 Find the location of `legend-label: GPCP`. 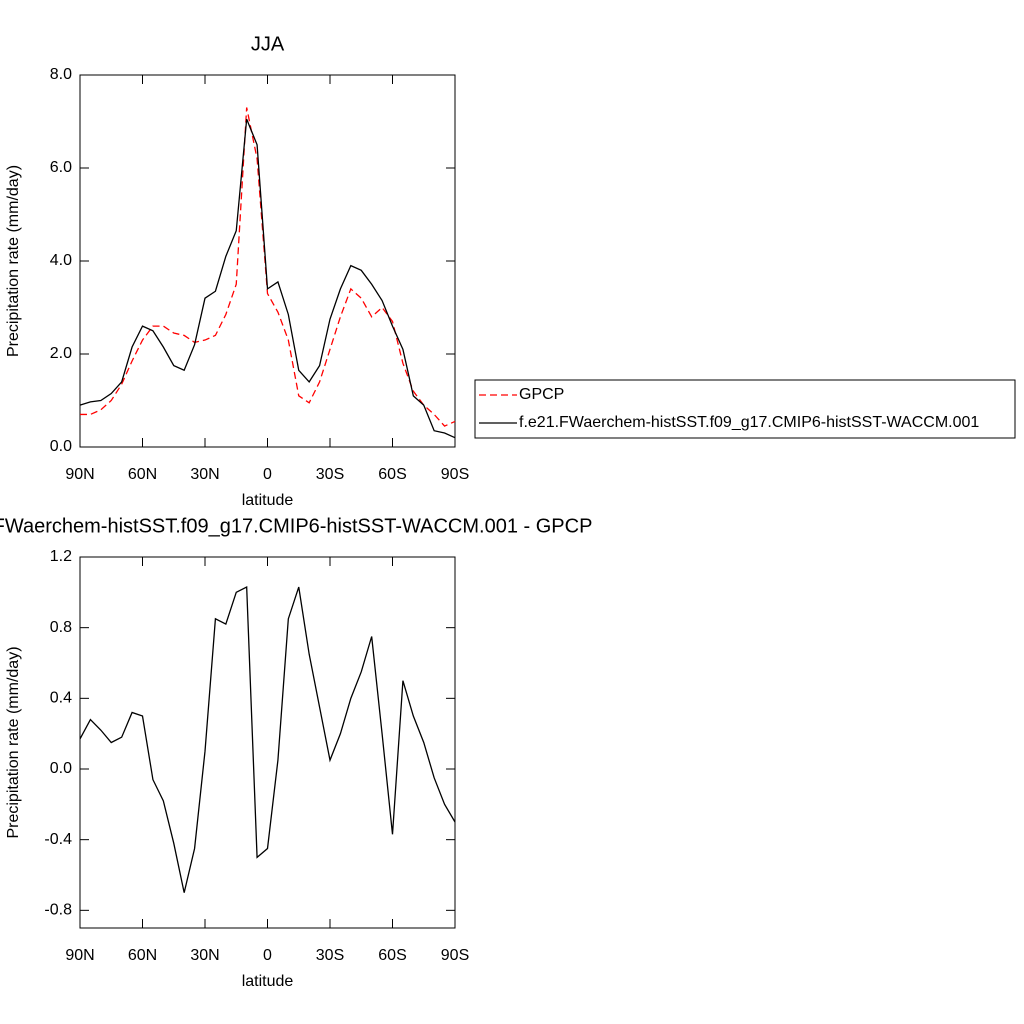

legend-label: GPCP is located at coordinates (541, 394).